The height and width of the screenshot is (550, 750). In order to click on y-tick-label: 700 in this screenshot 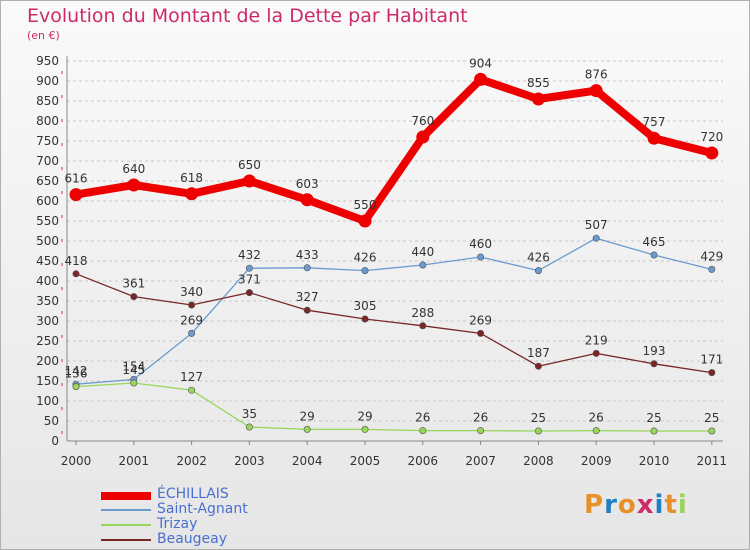, I will do `click(47, 161)`.